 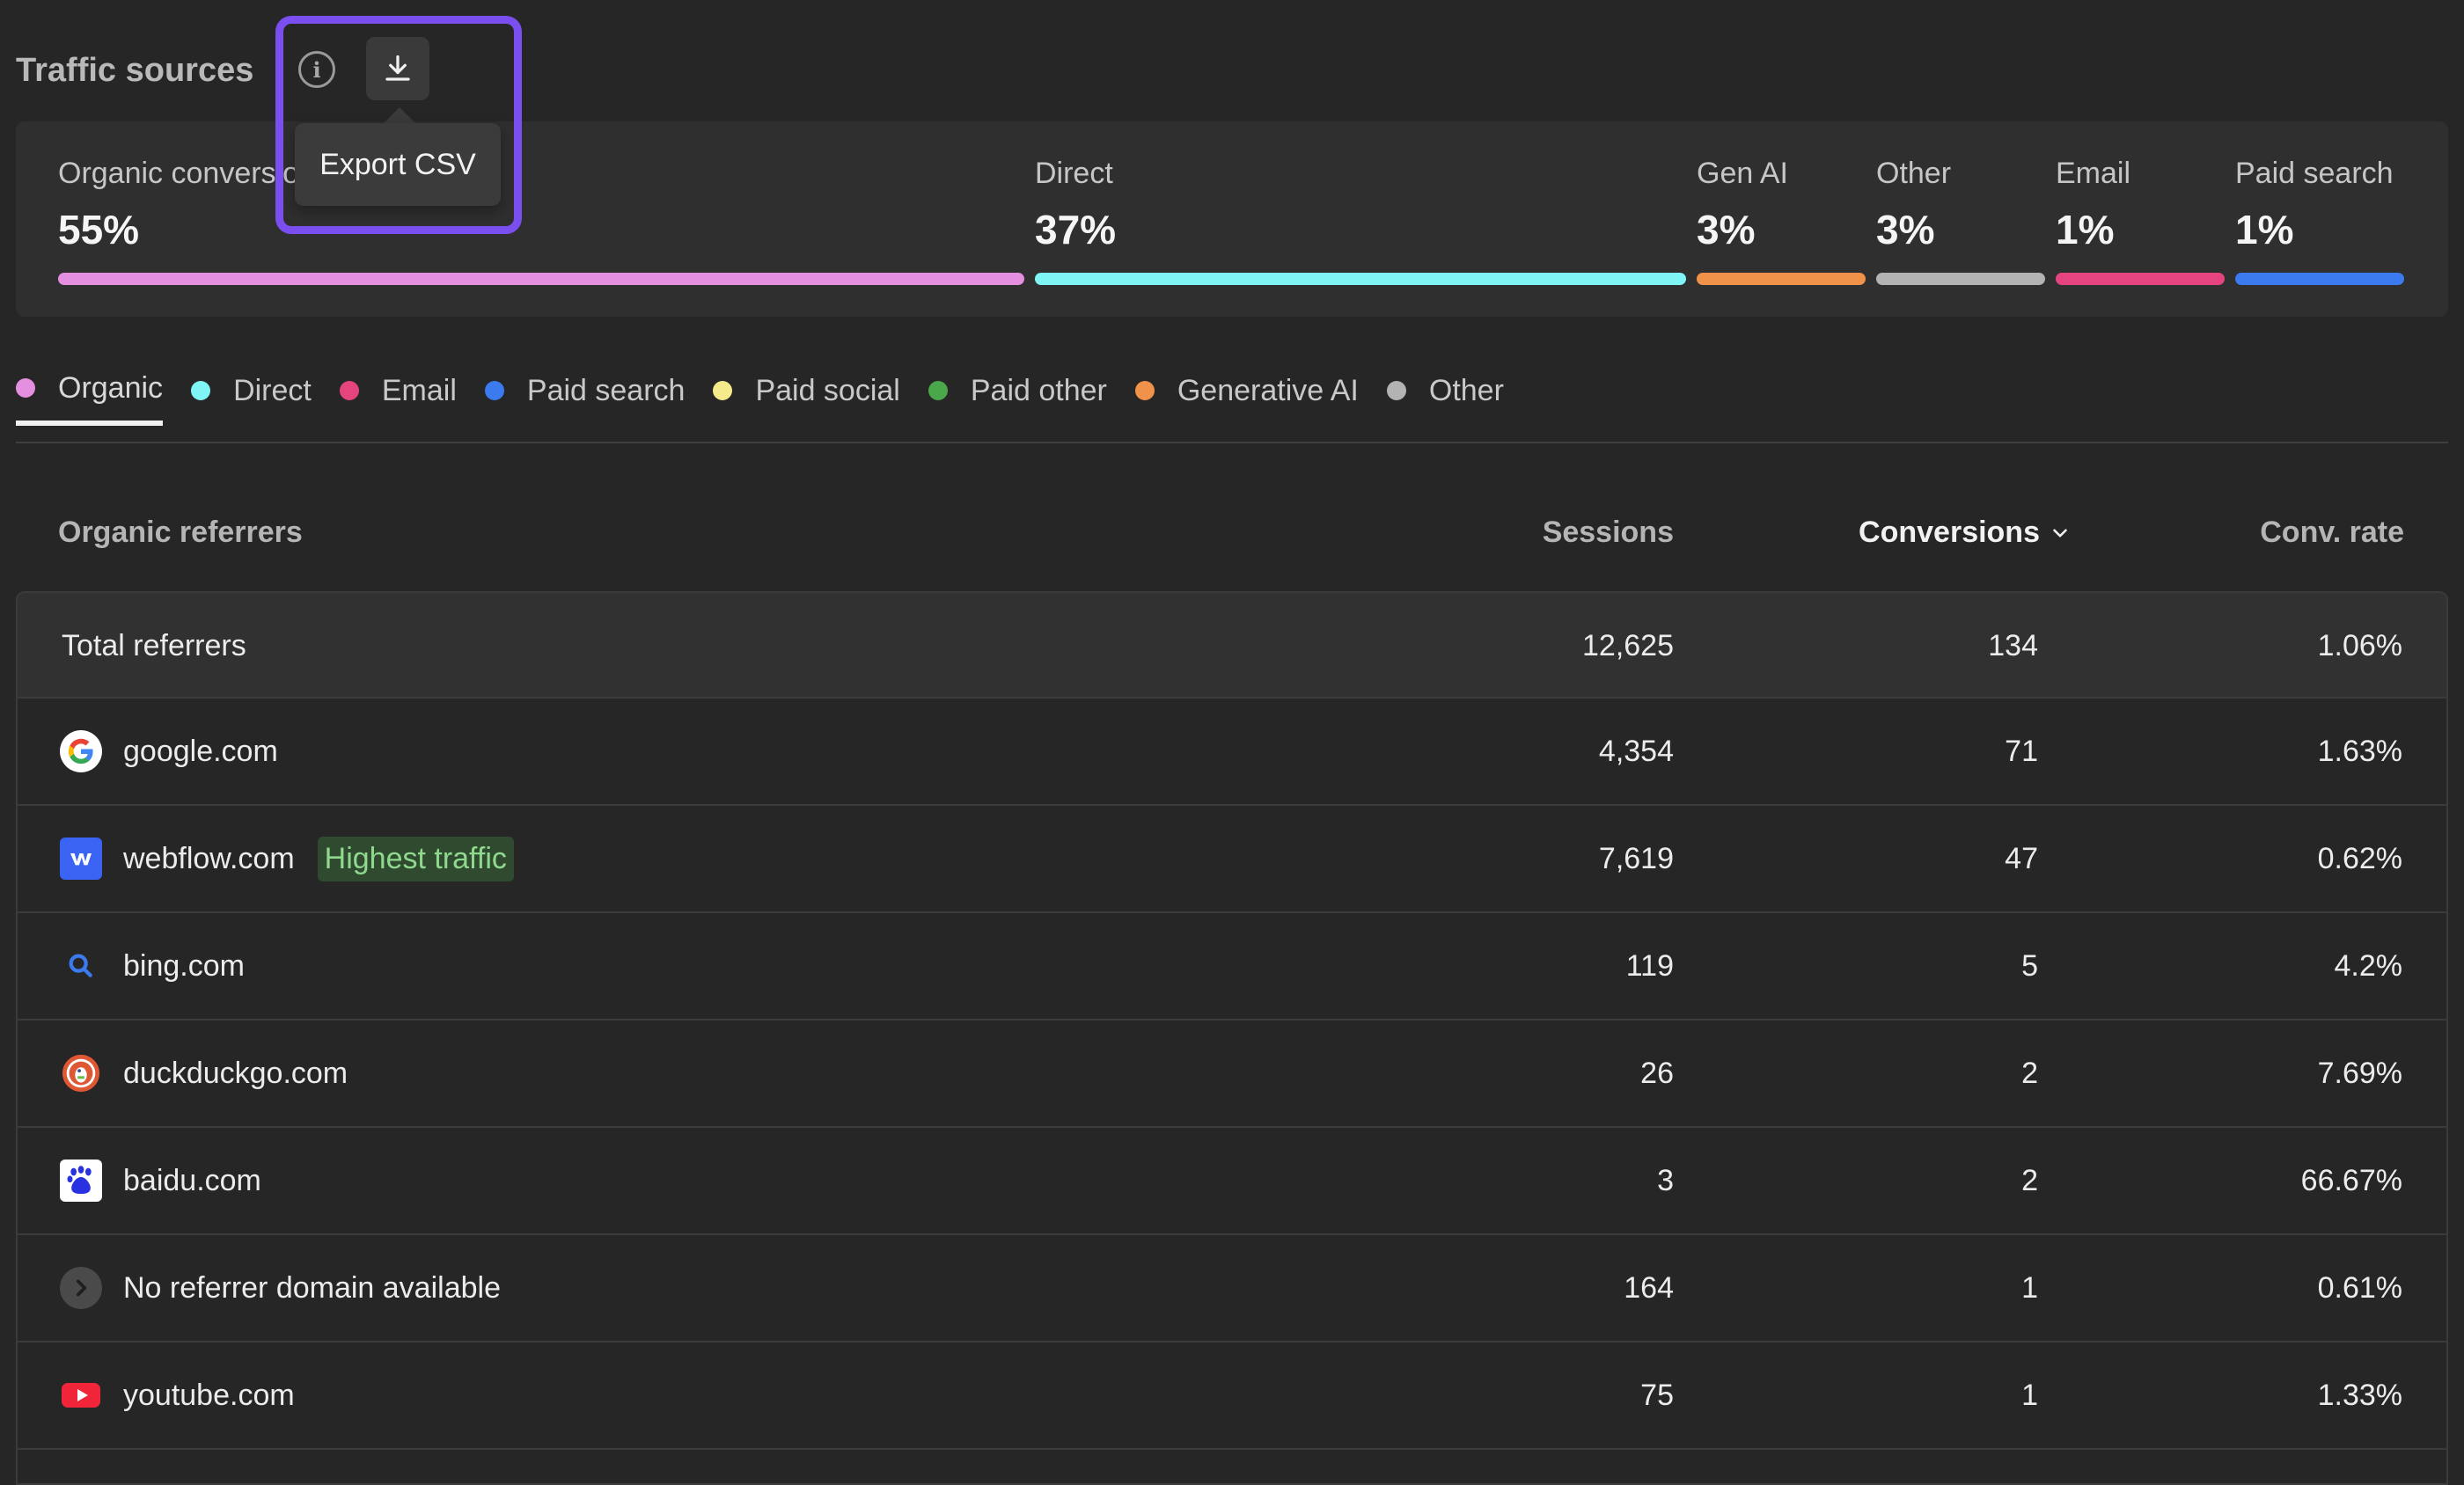 What do you see at coordinates (1145, 391) in the screenshot?
I see `generative-ai-dot-icon` at bounding box center [1145, 391].